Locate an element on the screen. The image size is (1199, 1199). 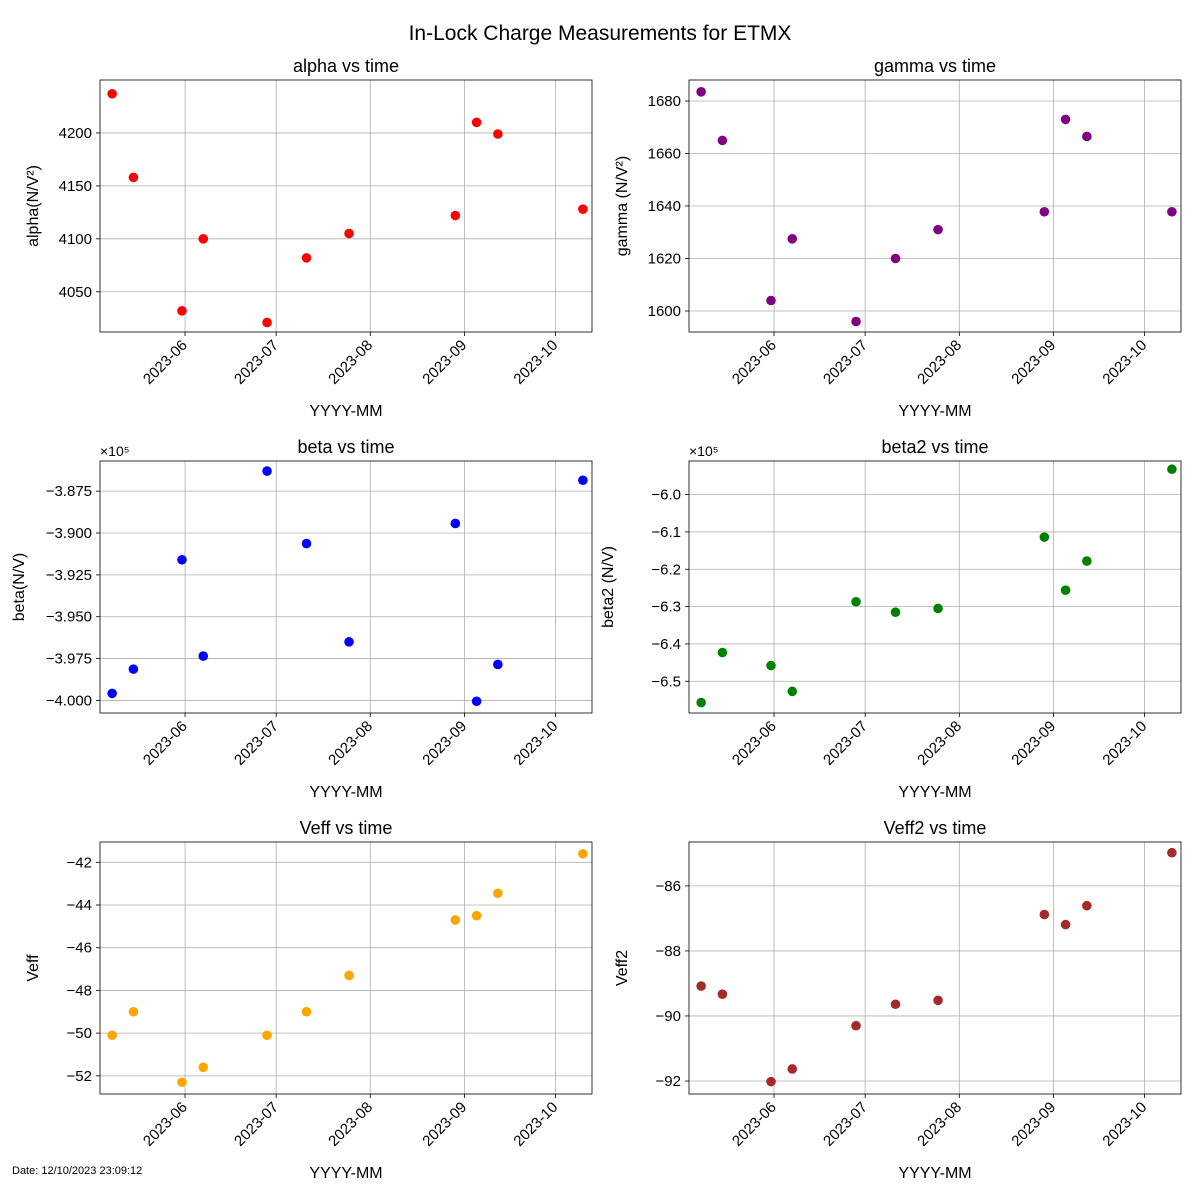
subplot-title: Veff2 vs time is located at coordinates (935, 828).